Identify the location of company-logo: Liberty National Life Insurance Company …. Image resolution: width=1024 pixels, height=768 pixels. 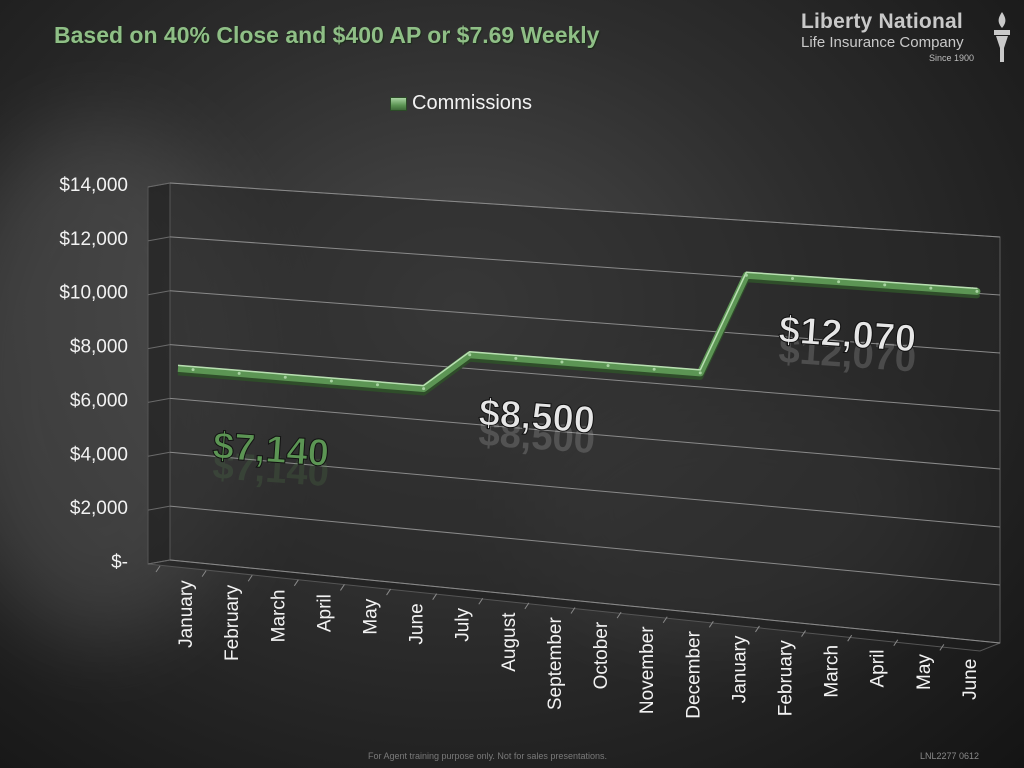
(908, 38).